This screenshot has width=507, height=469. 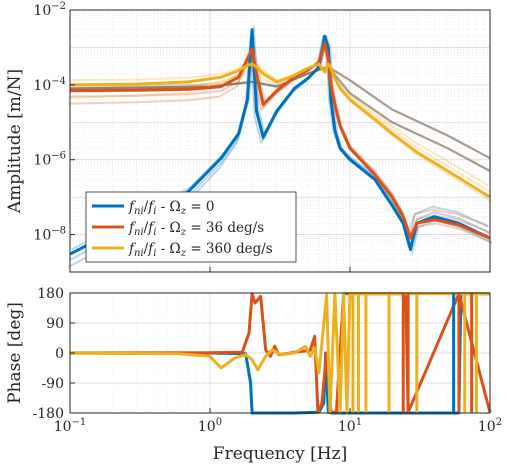 What do you see at coordinates (48, 414) in the screenshot?
I see `phase-y-tick-label: -180` at bounding box center [48, 414].